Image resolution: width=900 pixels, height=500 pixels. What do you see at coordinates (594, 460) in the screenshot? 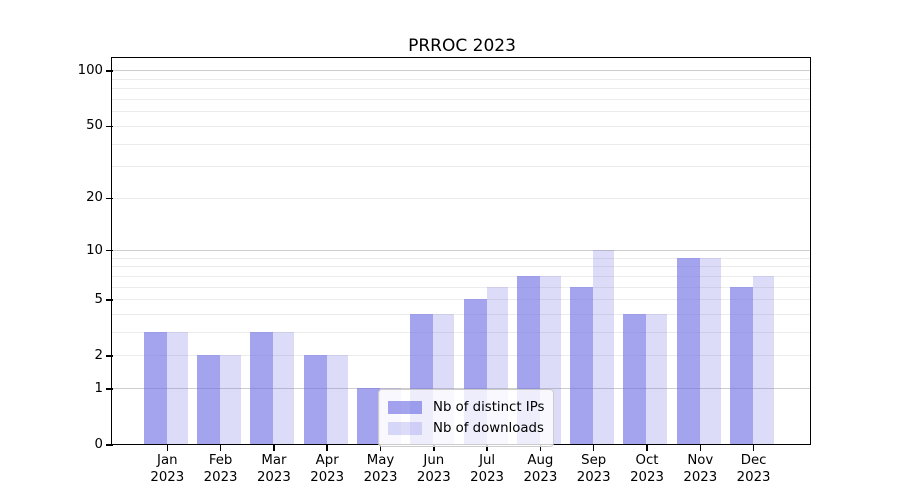
I see `x-tick-month: Sep` at bounding box center [594, 460].